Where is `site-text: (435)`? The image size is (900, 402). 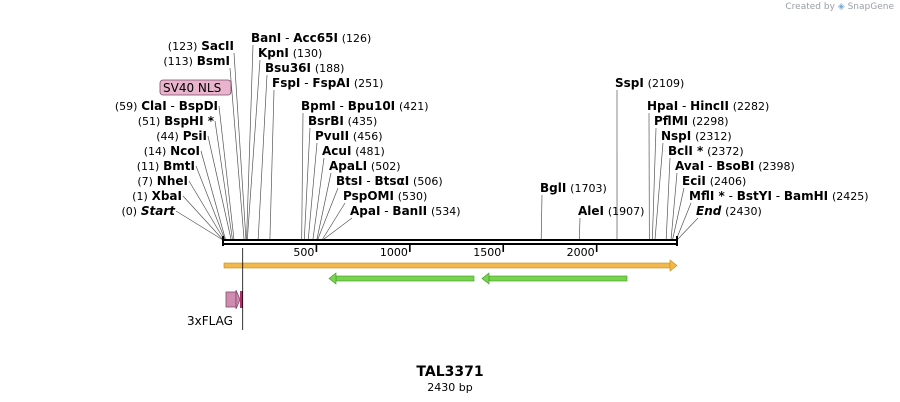
site-text: (435) is located at coordinates (363, 121).